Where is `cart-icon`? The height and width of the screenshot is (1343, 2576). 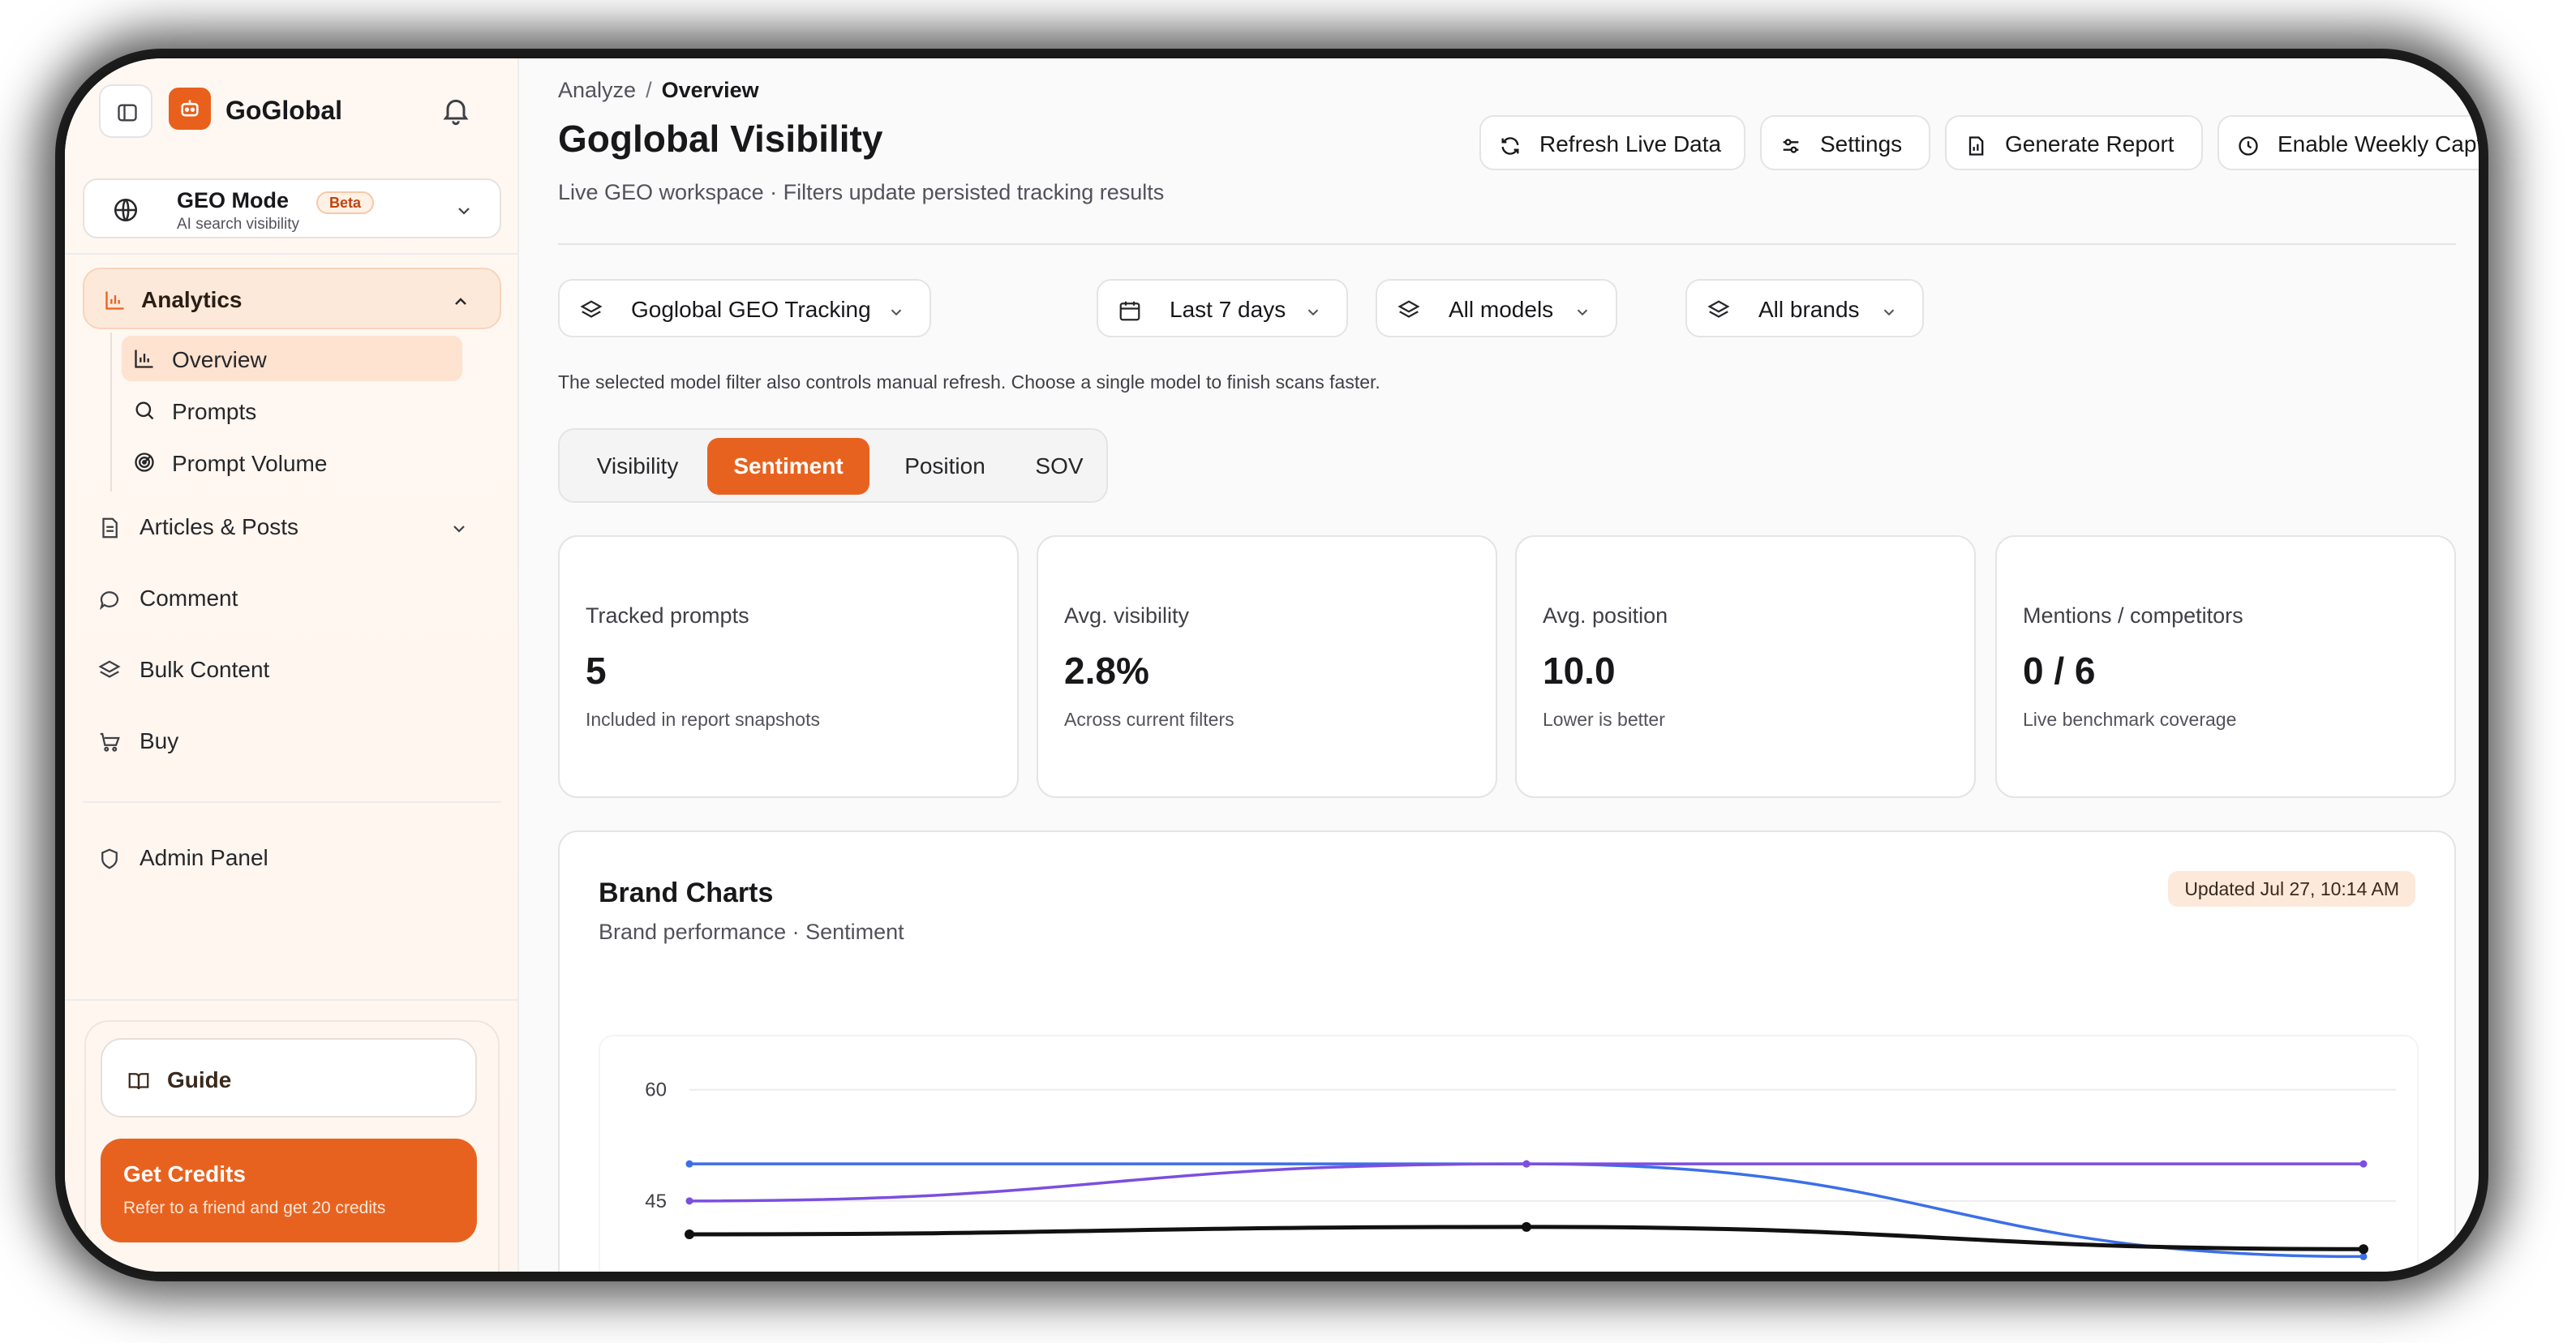
cart-icon is located at coordinates (110, 742).